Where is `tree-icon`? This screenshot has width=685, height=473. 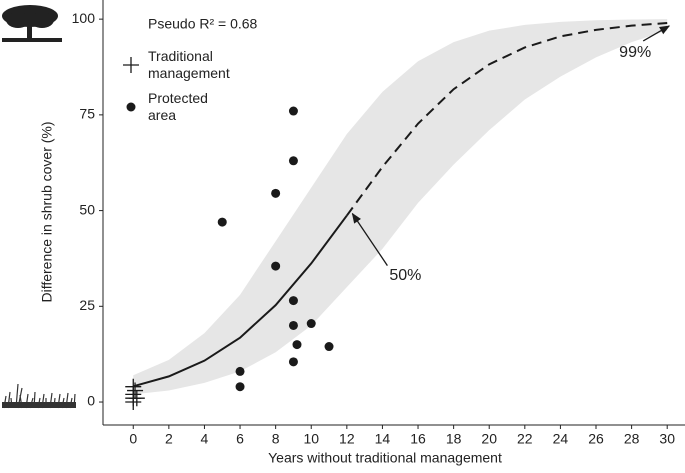
tree-icon is located at coordinates (32, 23).